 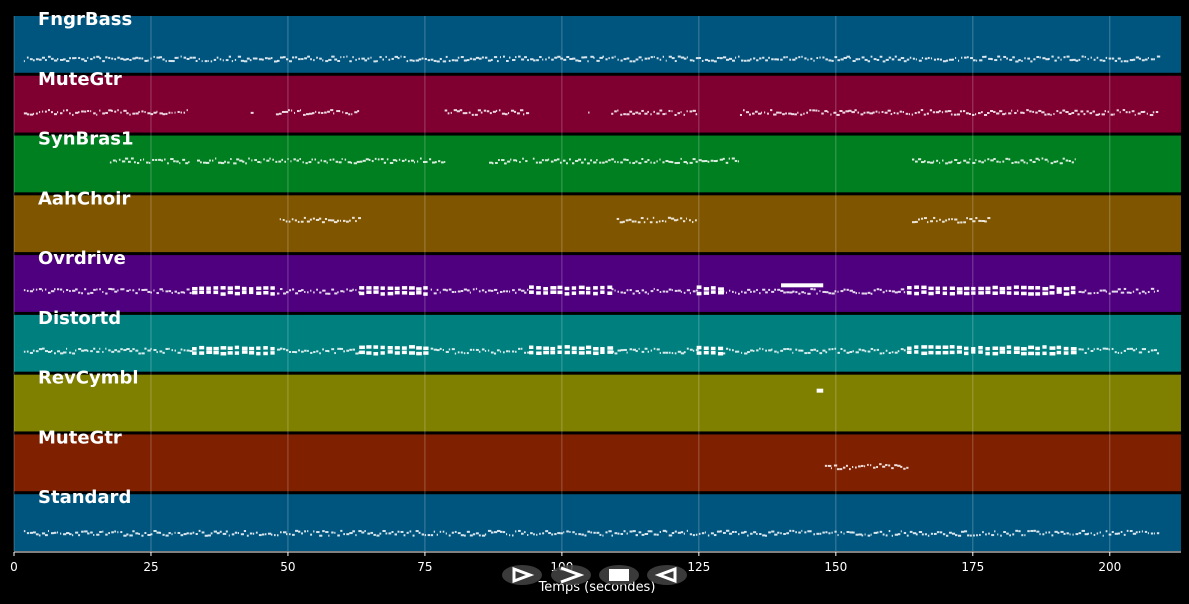 I want to click on stop-button, so click(x=619, y=575).